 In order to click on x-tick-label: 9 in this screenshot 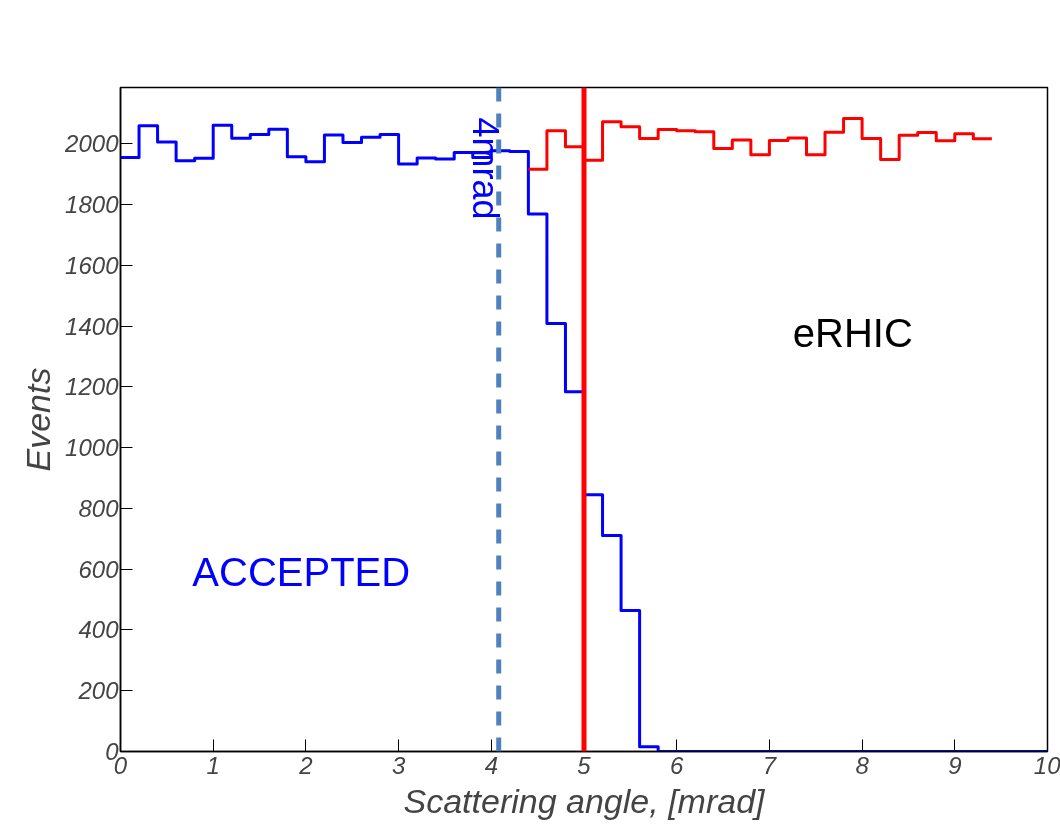, I will do `click(955, 765)`.